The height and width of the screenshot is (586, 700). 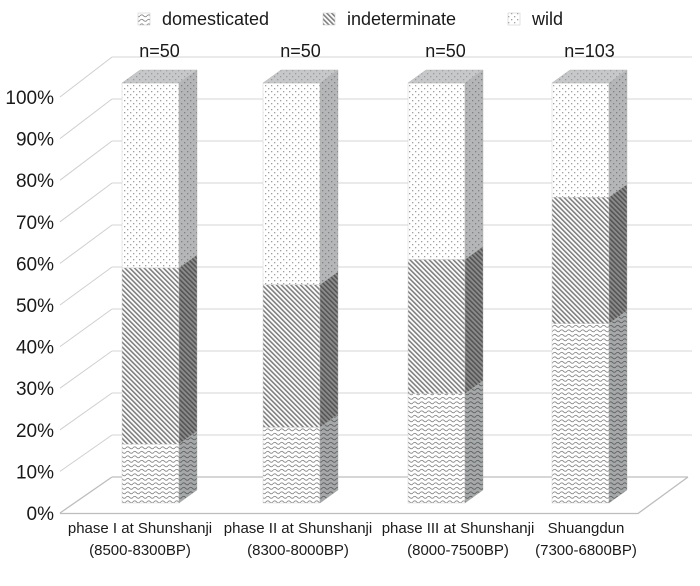 I want to click on bar-2-segment-indeterminate, so click(x=291, y=356).